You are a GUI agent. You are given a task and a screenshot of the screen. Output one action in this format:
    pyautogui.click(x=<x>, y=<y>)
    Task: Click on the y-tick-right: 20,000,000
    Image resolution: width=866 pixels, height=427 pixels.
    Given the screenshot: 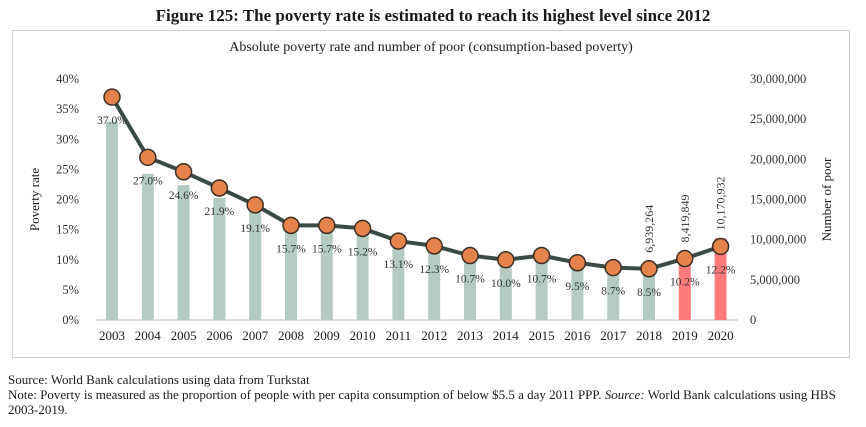 What is the action you would take?
    pyautogui.click(x=778, y=159)
    